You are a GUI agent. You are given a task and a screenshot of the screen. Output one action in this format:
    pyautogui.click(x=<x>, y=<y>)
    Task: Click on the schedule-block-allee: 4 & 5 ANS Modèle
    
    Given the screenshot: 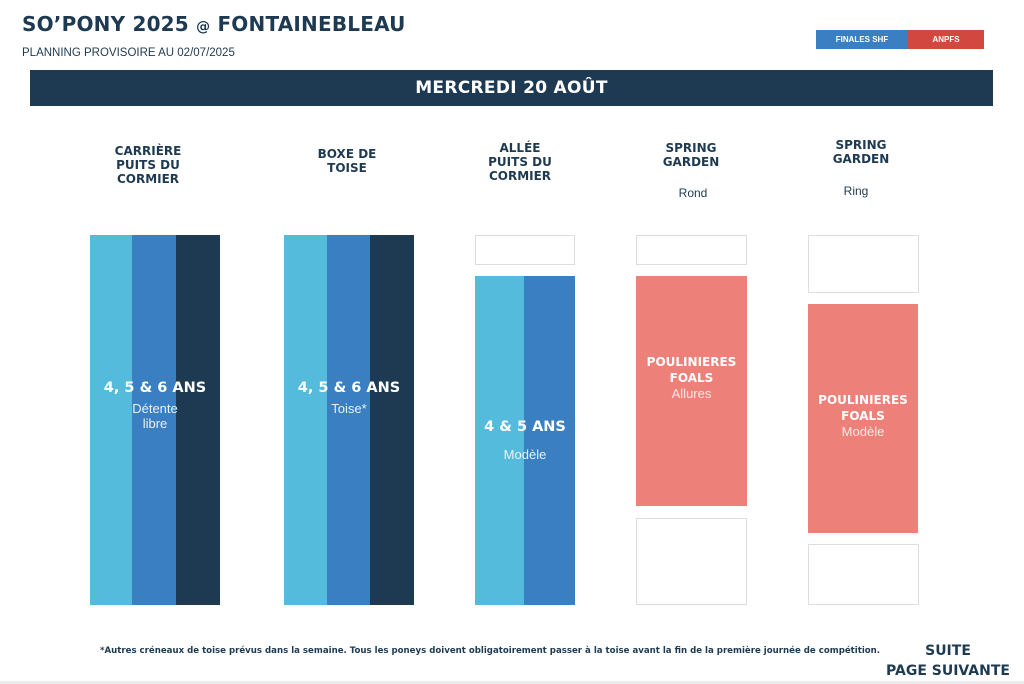 What is the action you would take?
    pyautogui.click(x=525, y=440)
    